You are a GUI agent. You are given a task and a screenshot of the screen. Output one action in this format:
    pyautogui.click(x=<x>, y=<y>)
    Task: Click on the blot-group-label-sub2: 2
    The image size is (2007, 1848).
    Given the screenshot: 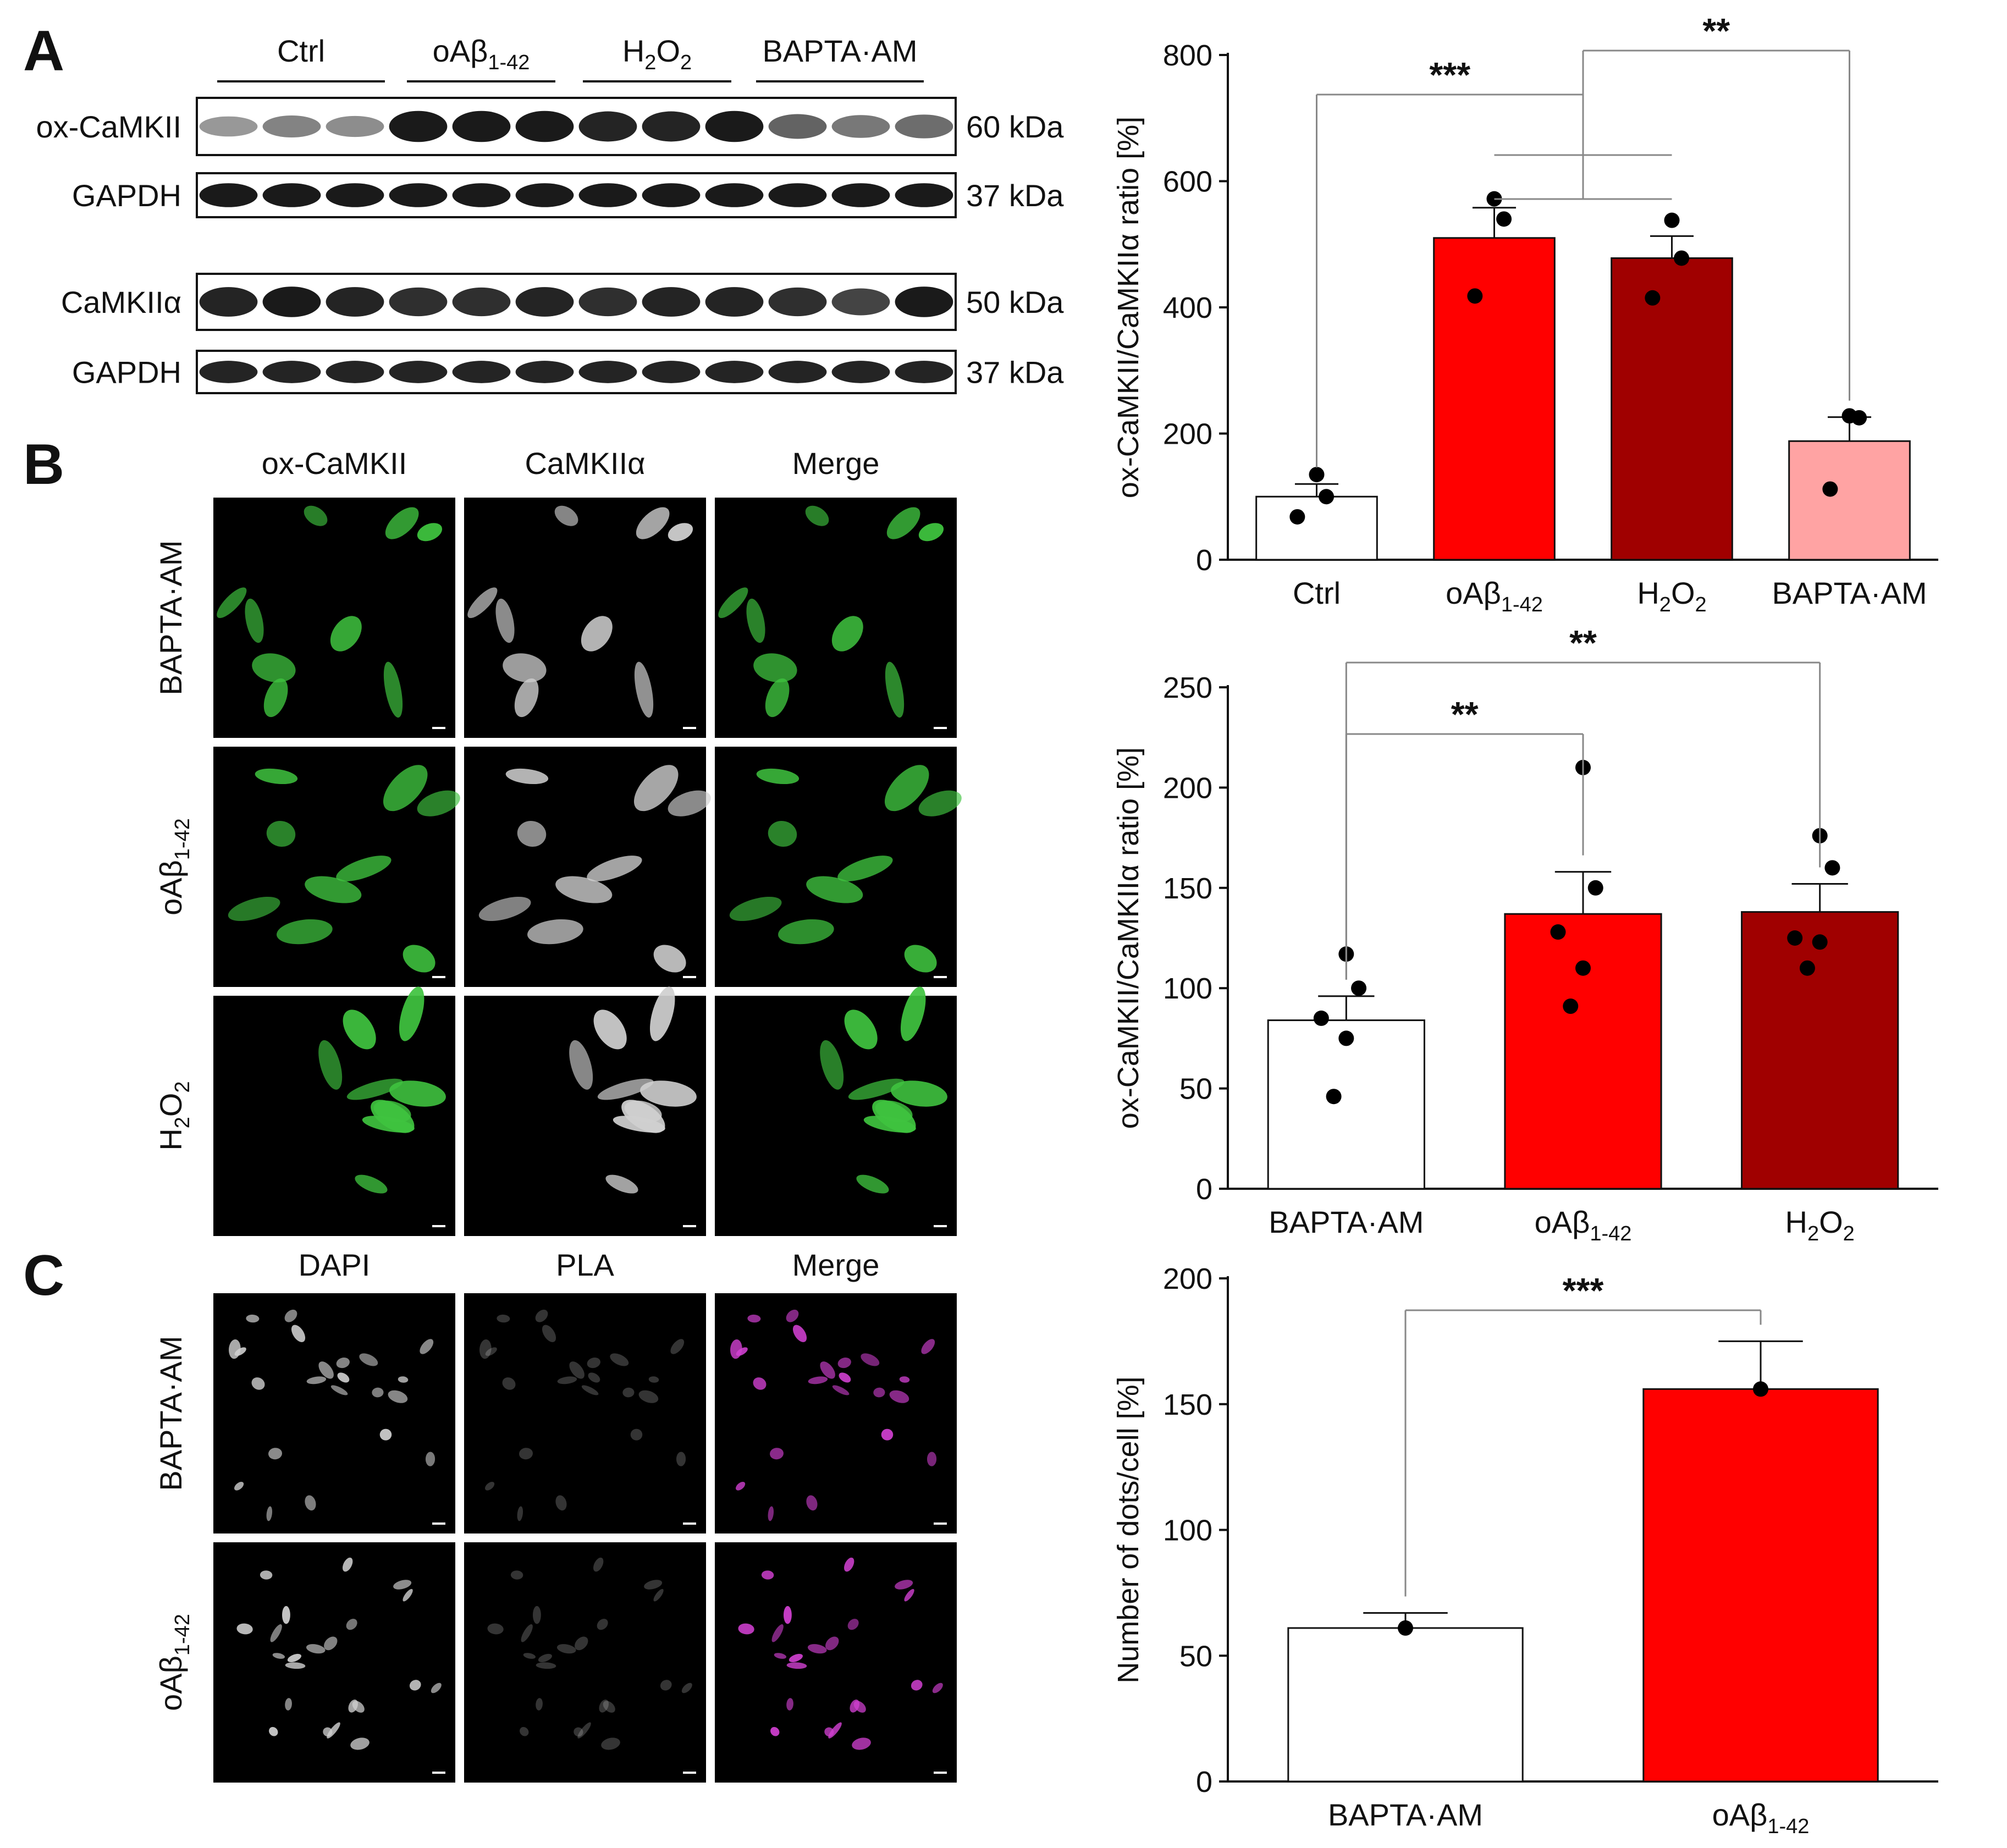 What is the action you would take?
    pyautogui.click(x=686, y=62)
    